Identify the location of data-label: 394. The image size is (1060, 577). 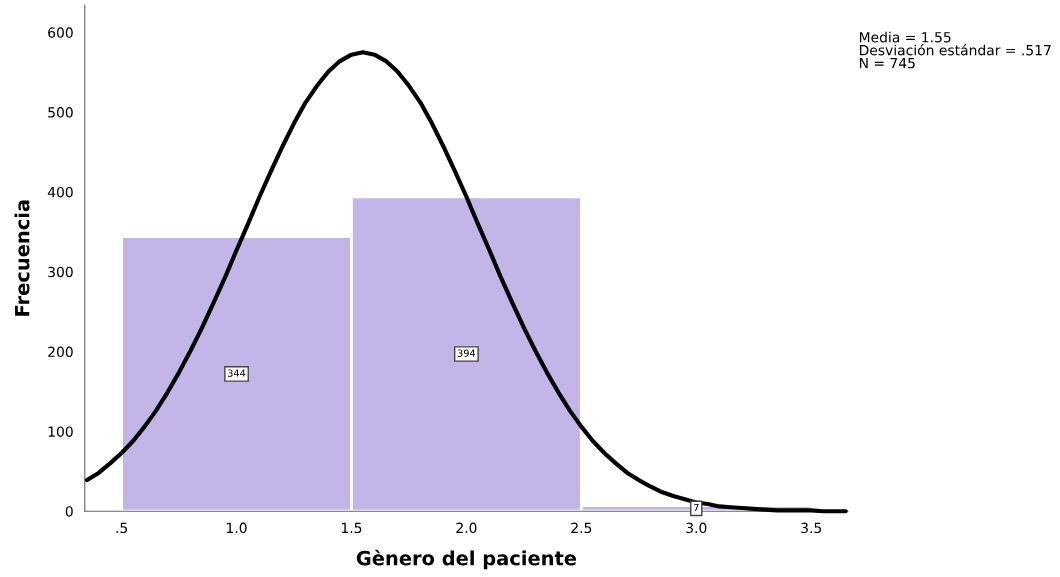
(466, 353).